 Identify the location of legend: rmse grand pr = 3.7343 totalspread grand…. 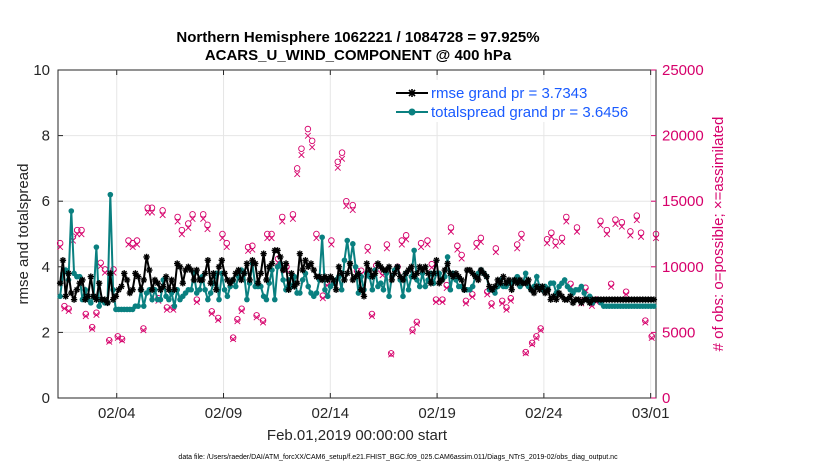
(518, 101).